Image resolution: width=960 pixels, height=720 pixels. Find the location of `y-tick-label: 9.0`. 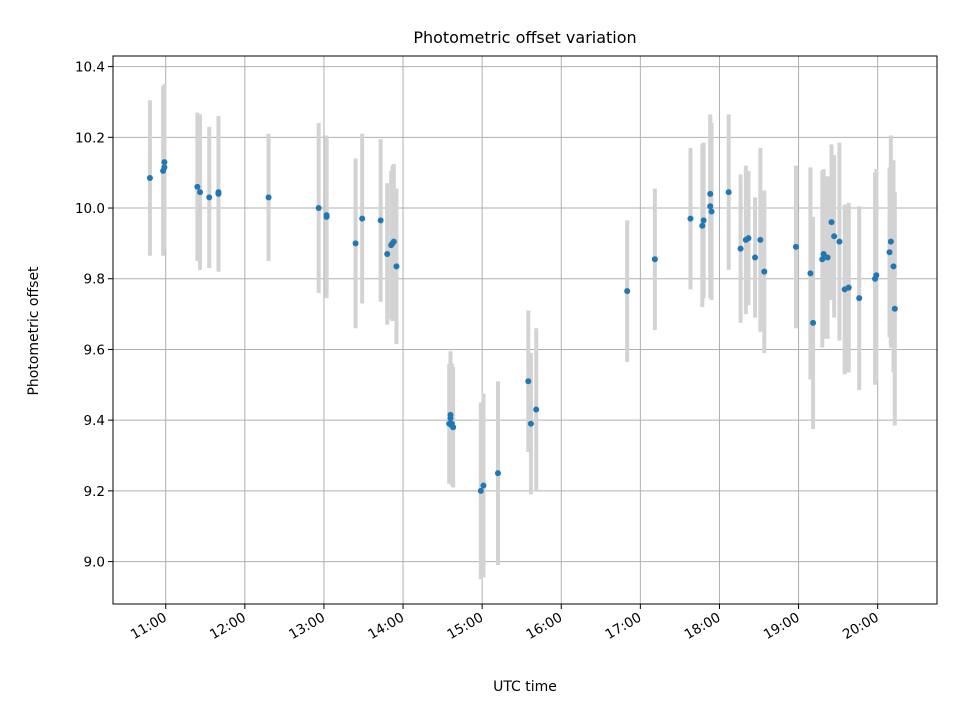

y-tick-label: 9.0 is located at coordinates (94, 563).